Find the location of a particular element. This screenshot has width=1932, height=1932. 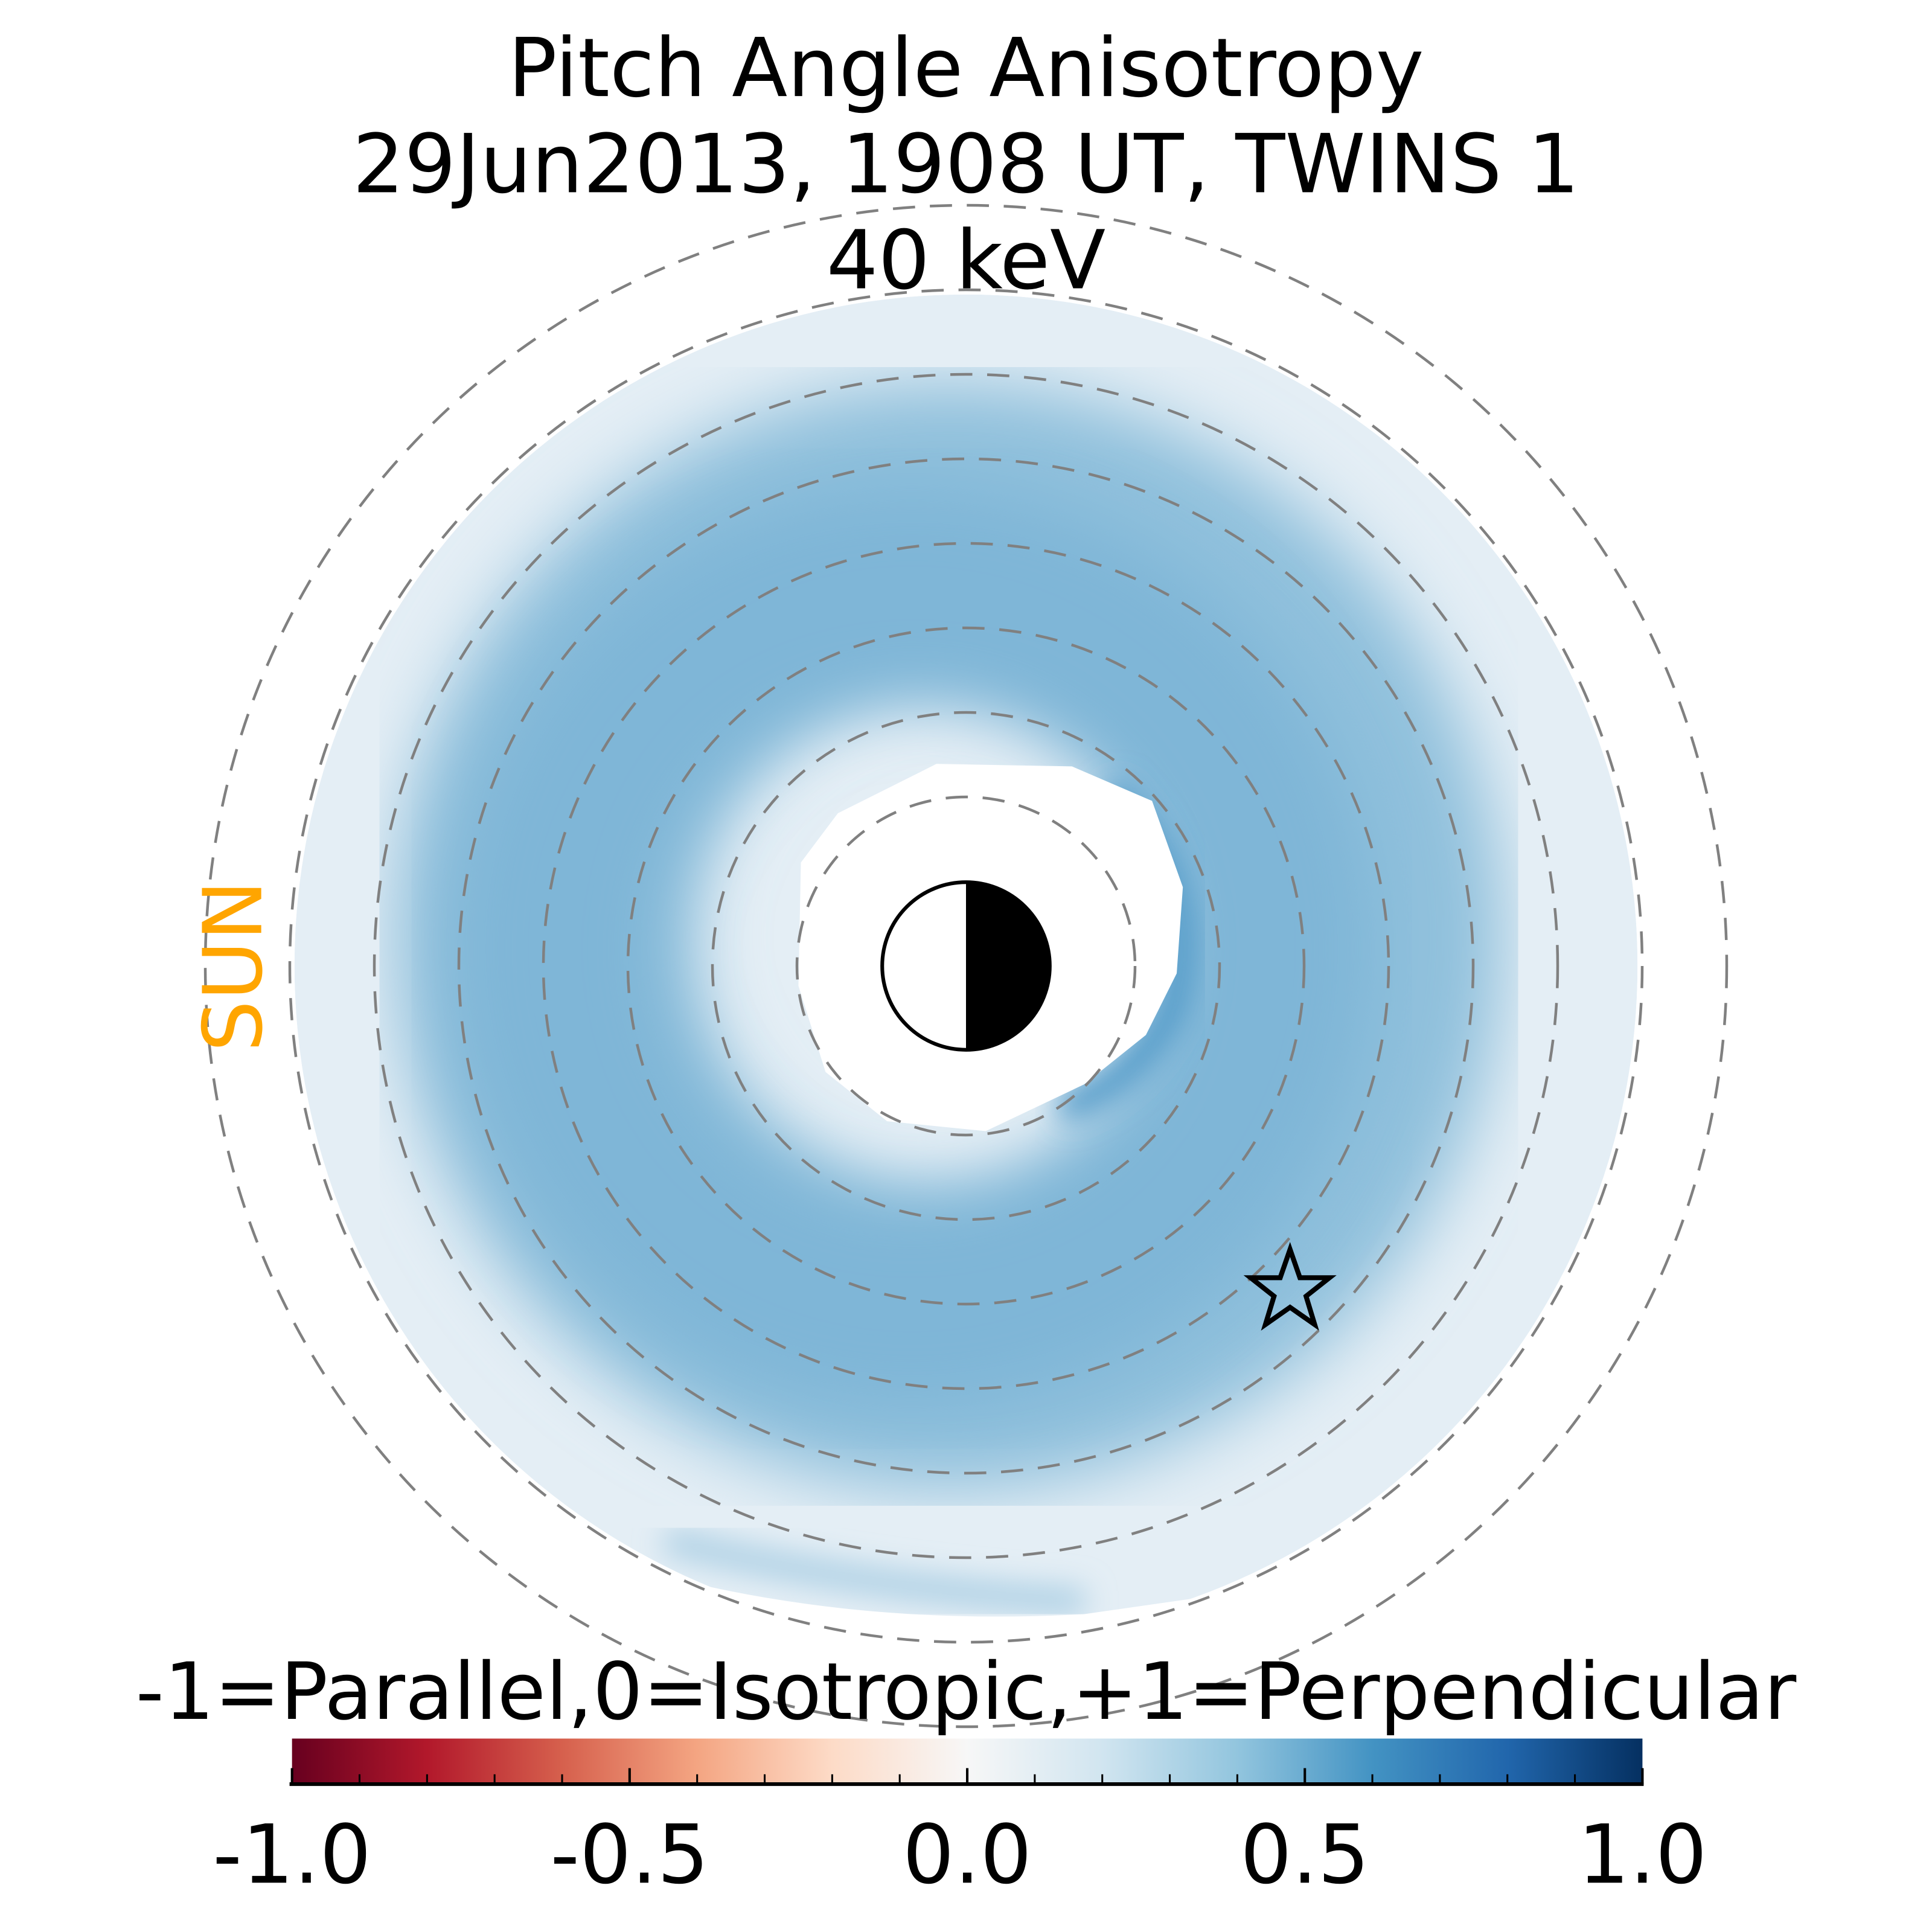

heatmap-peak is located at coordinates (1124, 951).